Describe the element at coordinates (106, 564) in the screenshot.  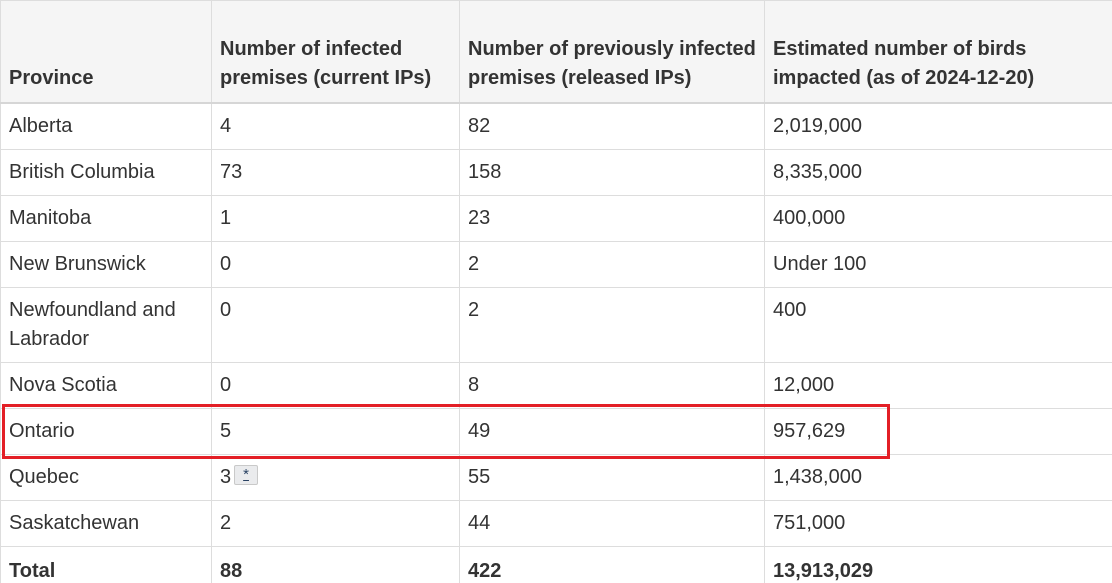
I see `total-label: Total` at that location.